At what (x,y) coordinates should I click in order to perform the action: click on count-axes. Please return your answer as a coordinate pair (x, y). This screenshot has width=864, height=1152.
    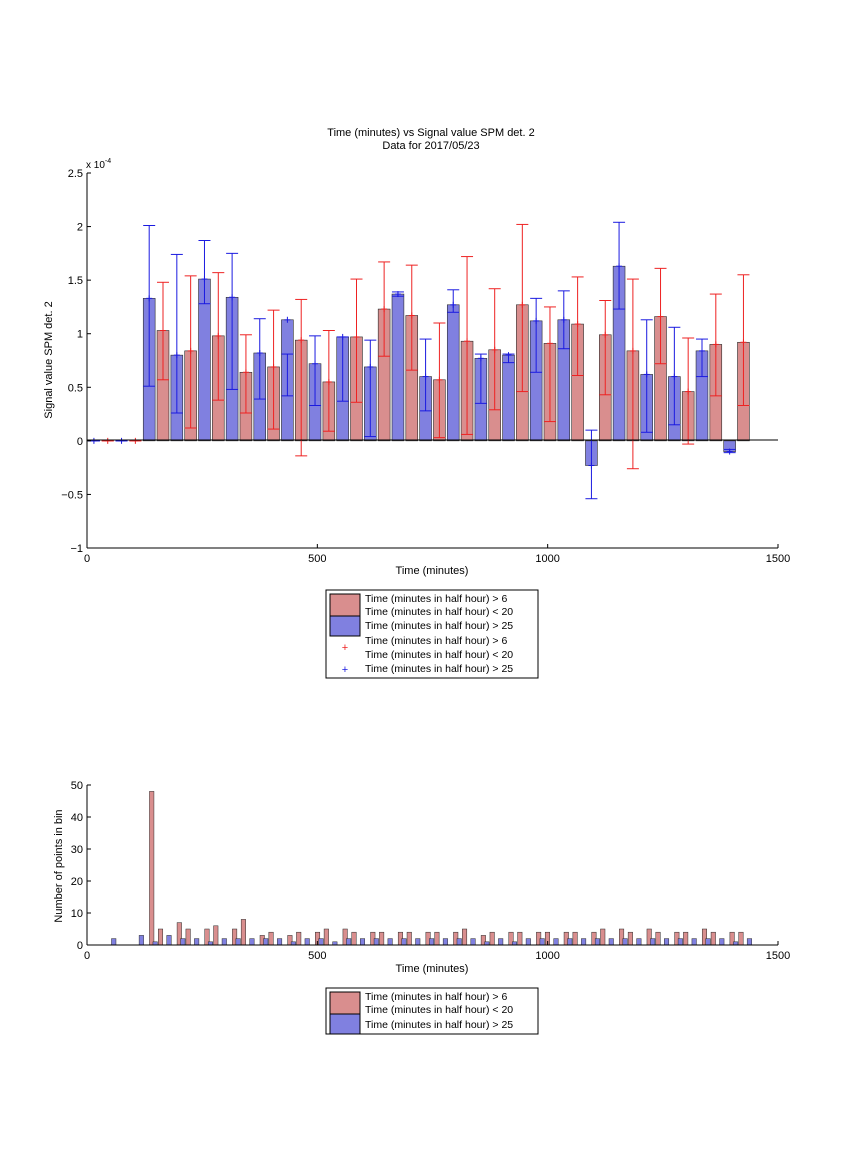
    Looking at the image, I should click on (432, 865).